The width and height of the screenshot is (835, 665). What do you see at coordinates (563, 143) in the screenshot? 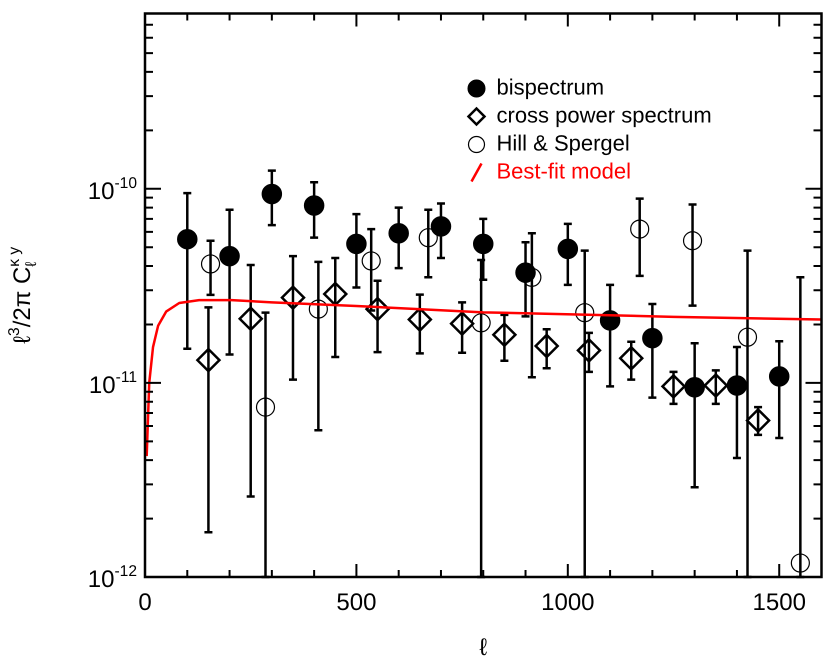
I see `legend-label: Hill & Spergel` at bounding box center [563, 143].